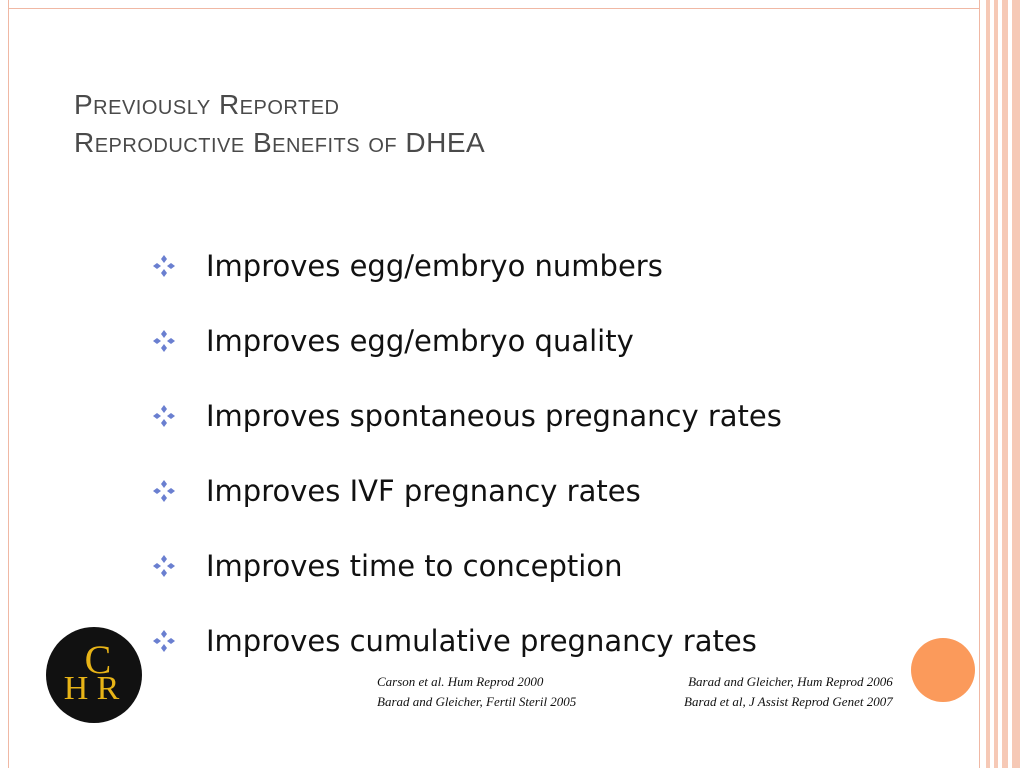 The image size is (1024, 768). I want to click on svg-text: C, so click(98, 659).